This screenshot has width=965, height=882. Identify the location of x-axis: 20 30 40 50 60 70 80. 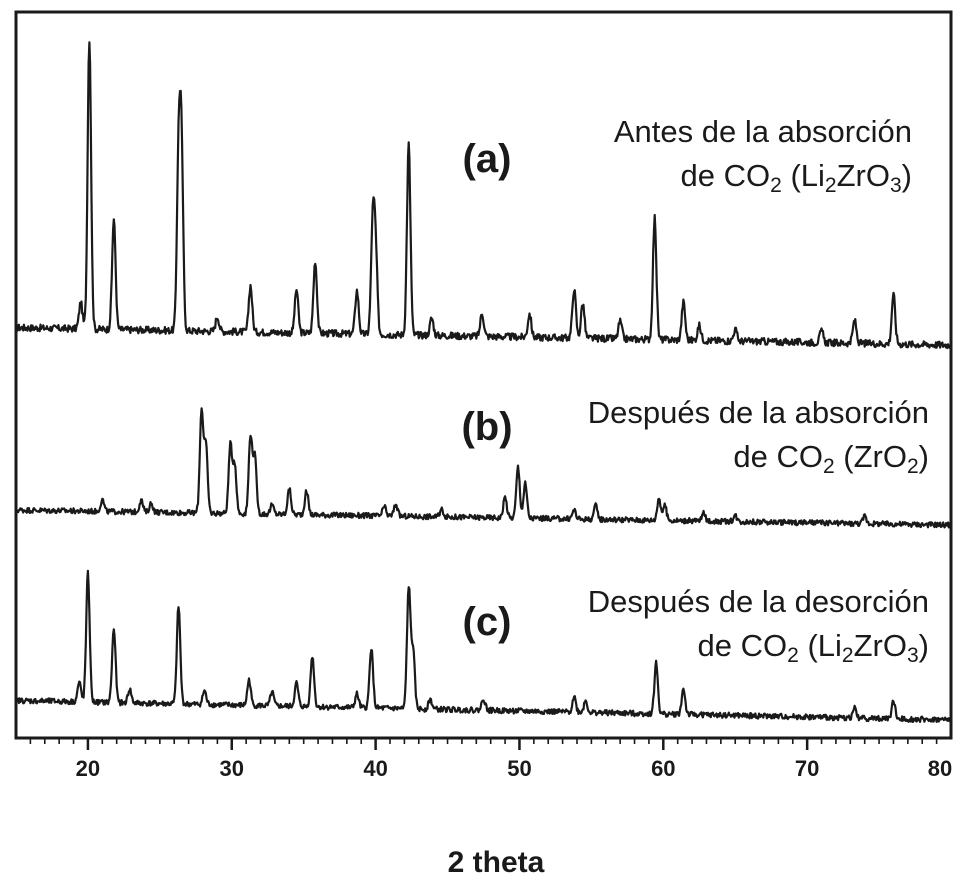
(490, 759).